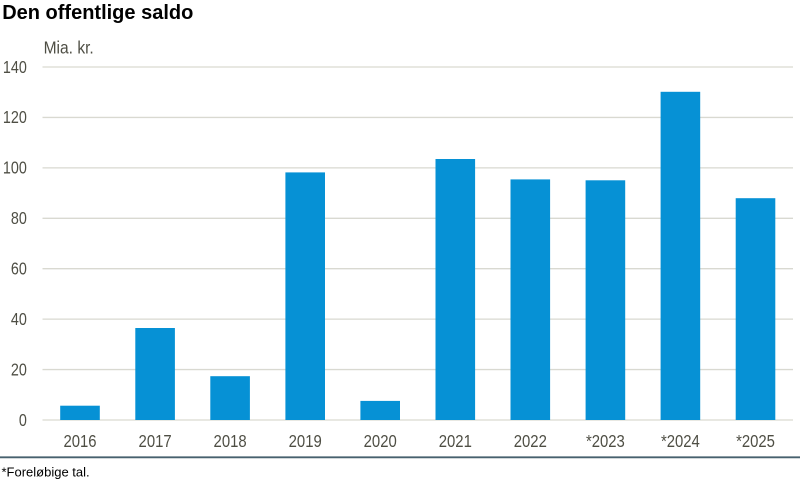 The width and height of the screenshot is (800, 484). What do you see at coordinates (605, 441) in the screenshot?
I see `svg-text: *2023` at bounding box center [605, 441].